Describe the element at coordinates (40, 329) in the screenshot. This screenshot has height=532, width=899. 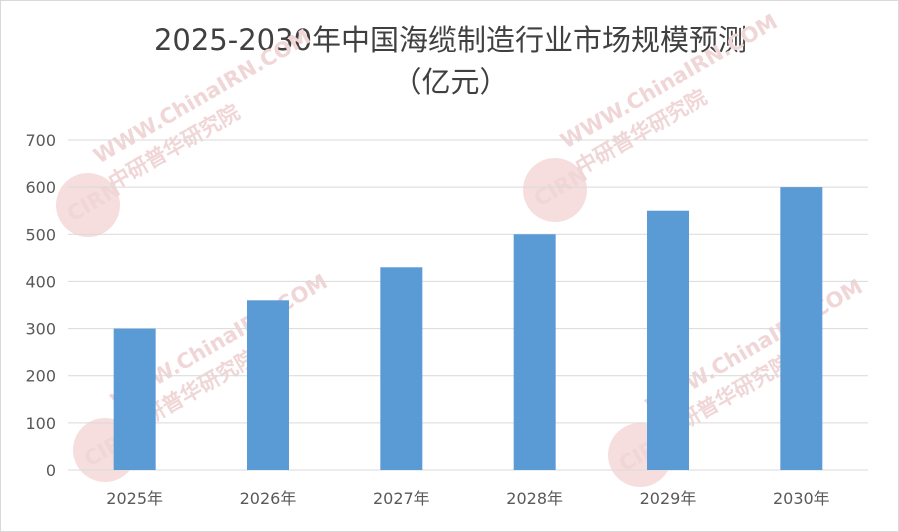
I see `y-tick-label: 300` at that location.